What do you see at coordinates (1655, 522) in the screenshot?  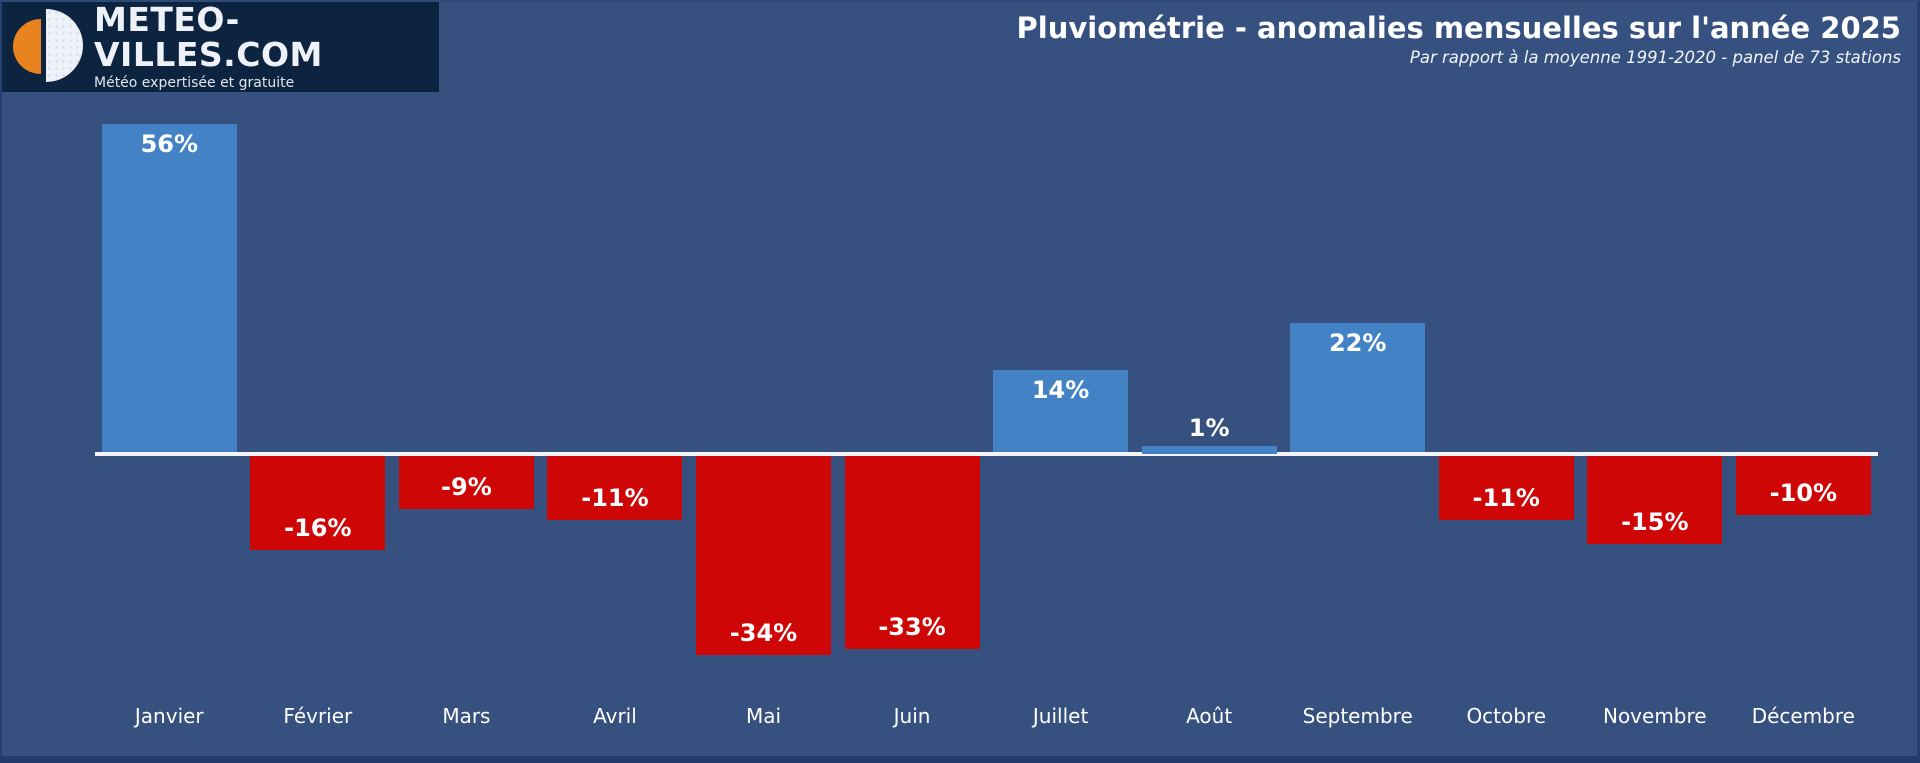 I see `bar-value-label-novembre: -15%` at bounding box center [1655, 522].